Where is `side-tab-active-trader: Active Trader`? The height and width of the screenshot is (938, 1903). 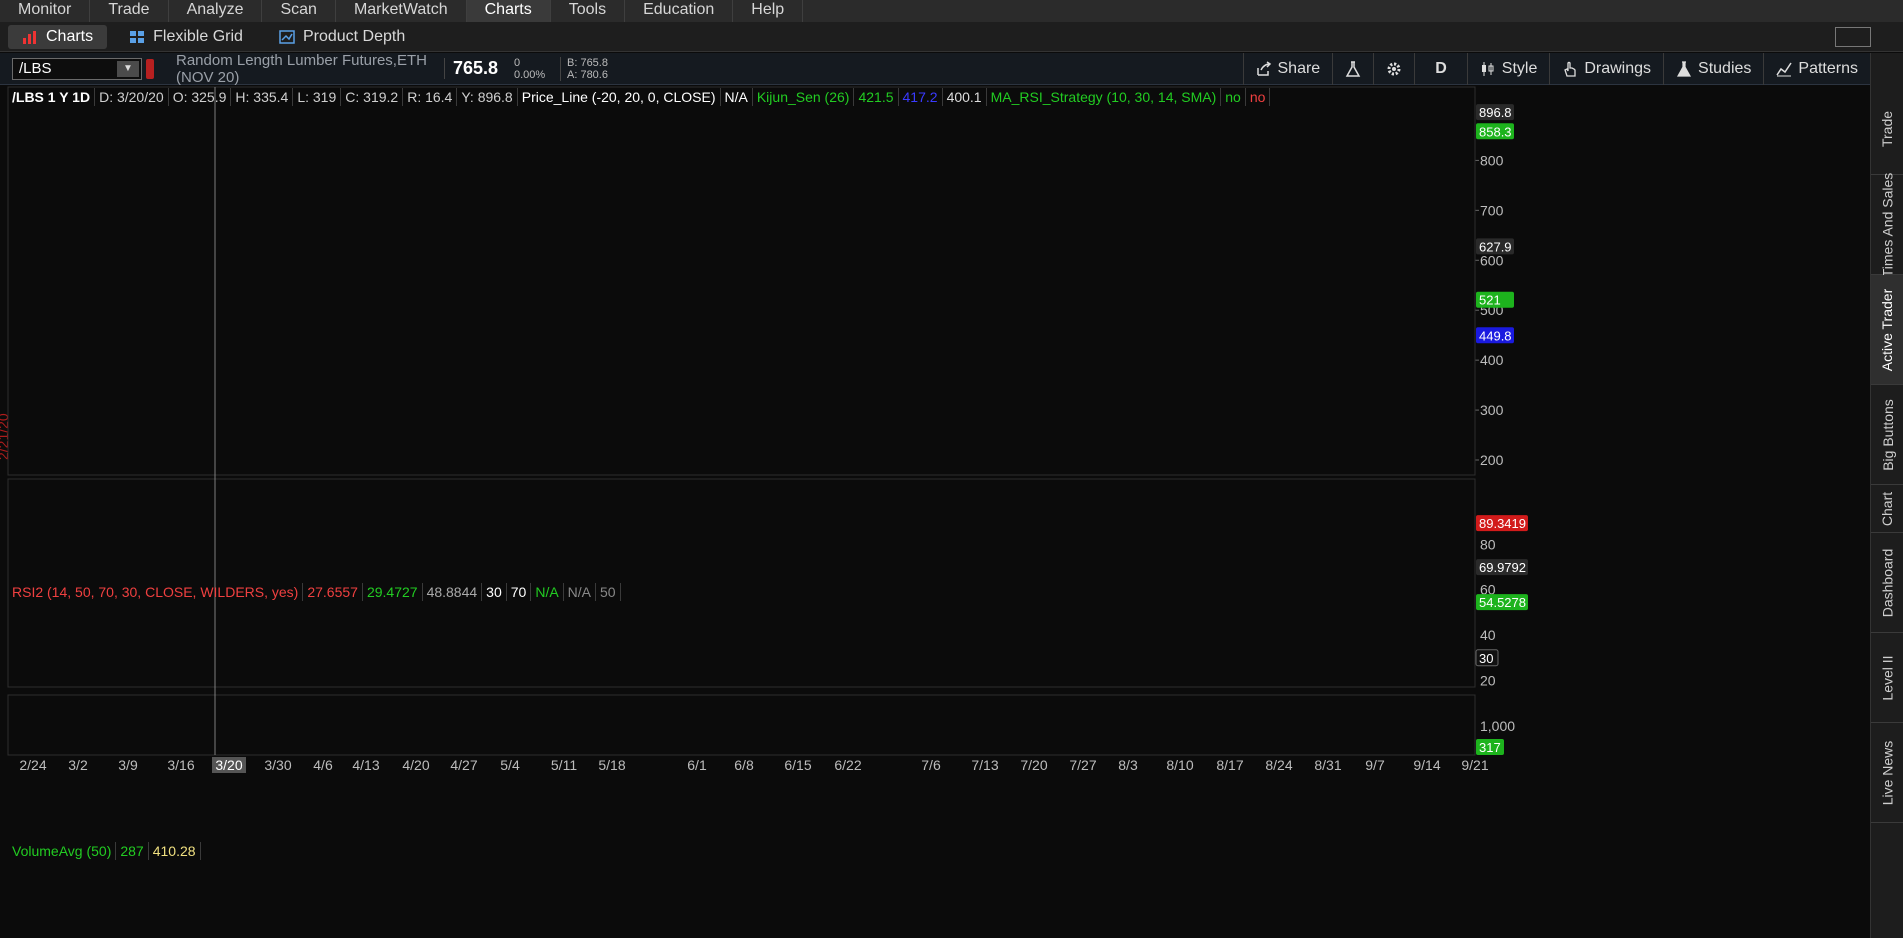 side-tab-active-trader: Active Trader is located at coordinates (1887, 330).